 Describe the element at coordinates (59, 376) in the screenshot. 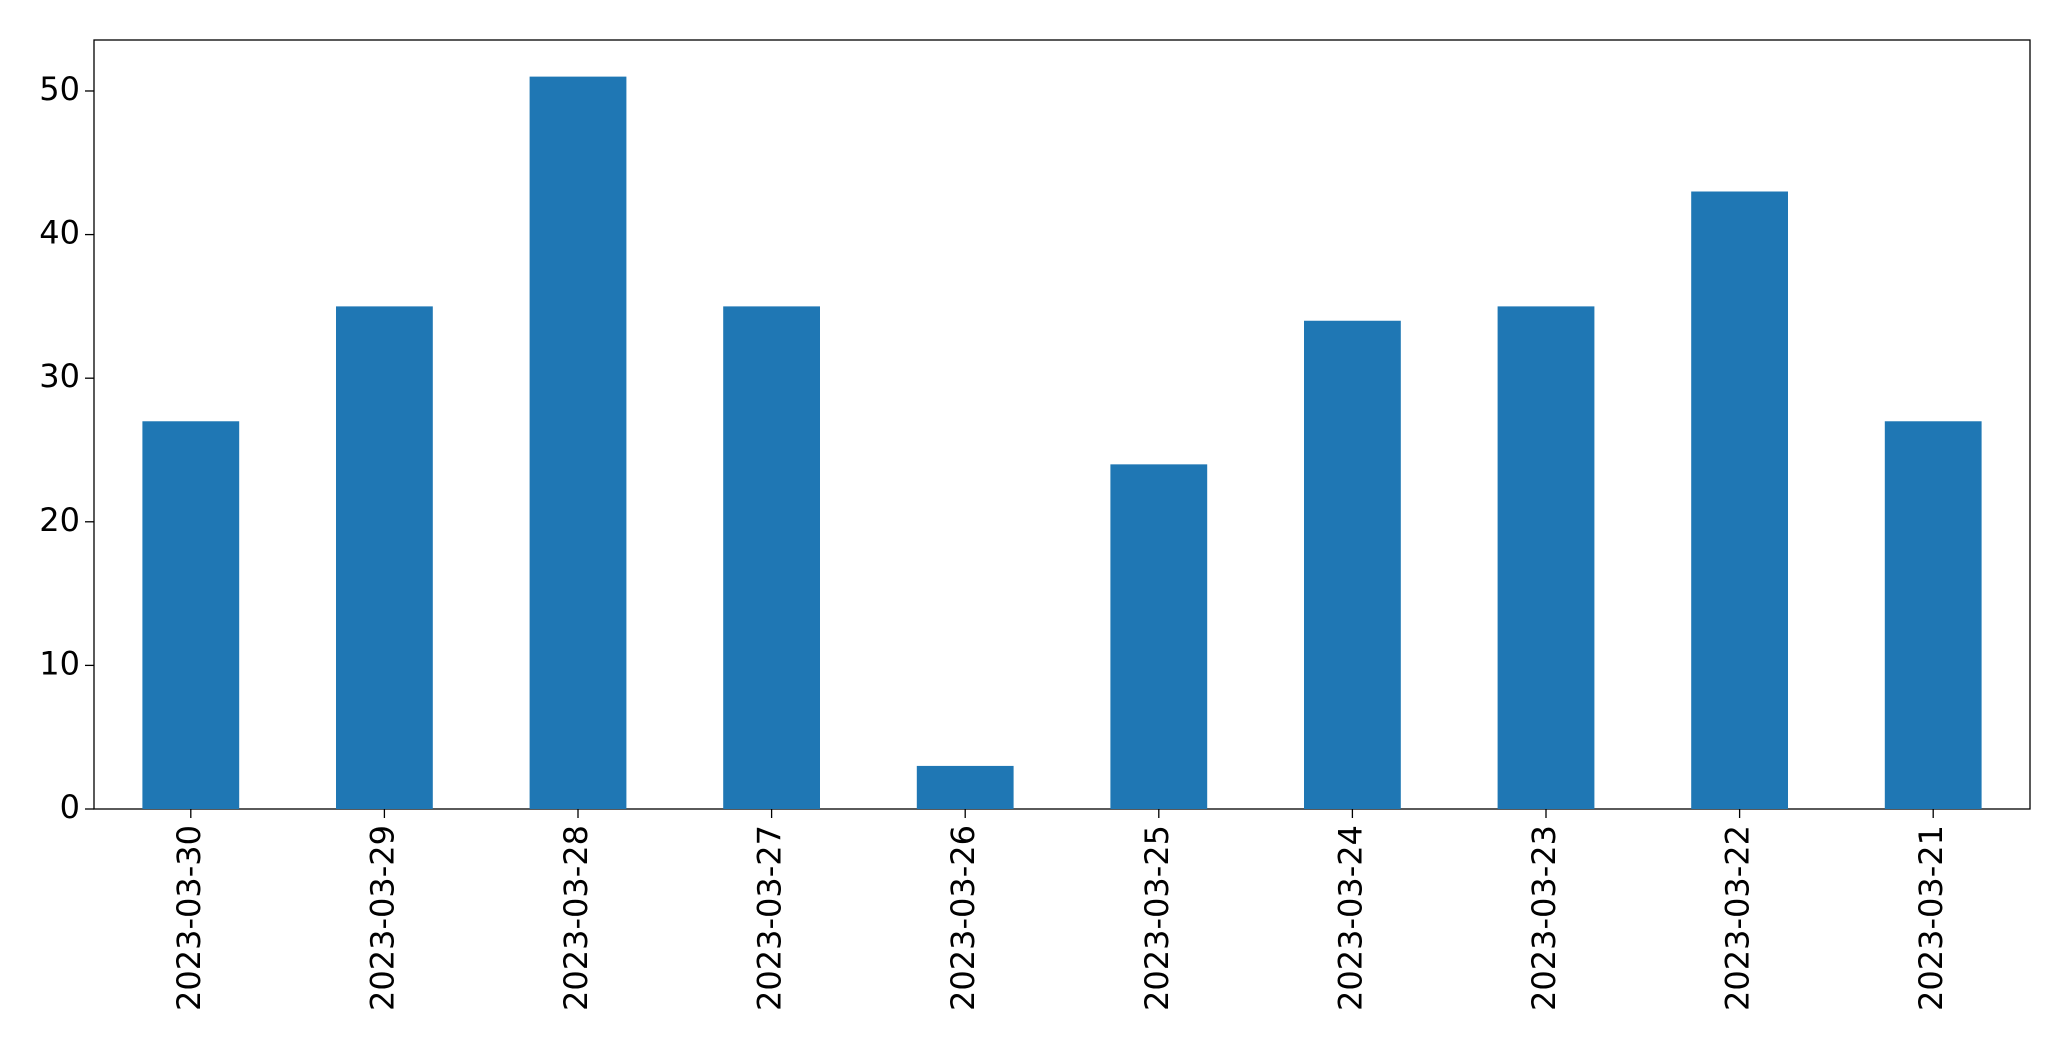

I see `y-tick-label: 30` at that location.